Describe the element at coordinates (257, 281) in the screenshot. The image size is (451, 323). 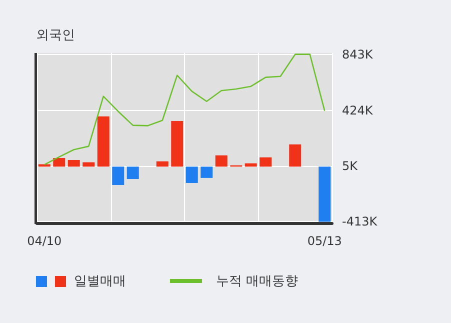
I see `legend-label: 누적 매매동향` at that location.